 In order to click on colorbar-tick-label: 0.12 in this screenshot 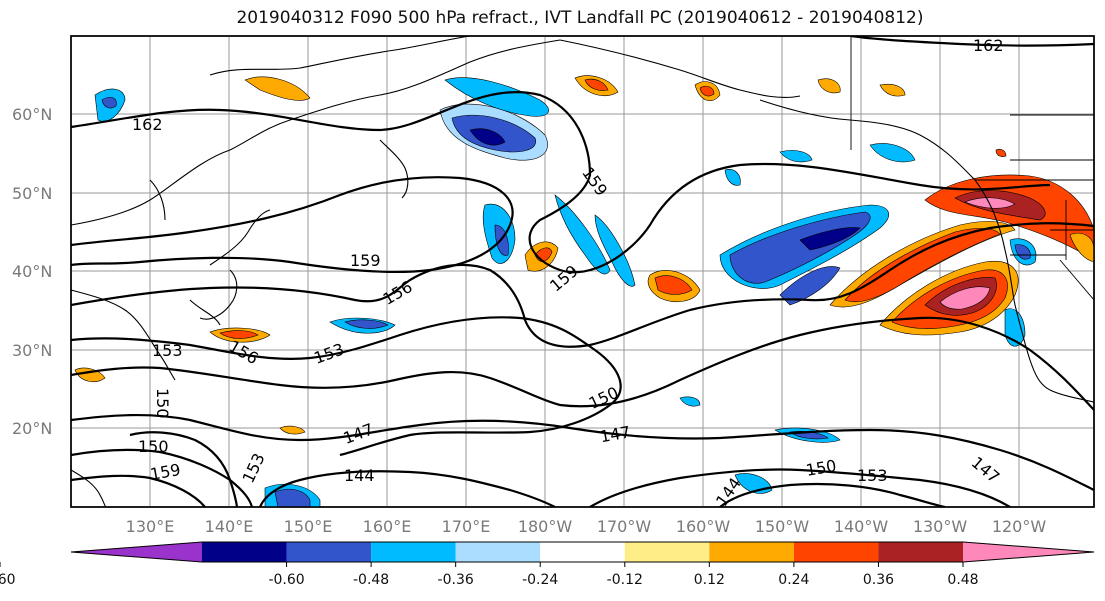, I will do `click(709, 580)`.